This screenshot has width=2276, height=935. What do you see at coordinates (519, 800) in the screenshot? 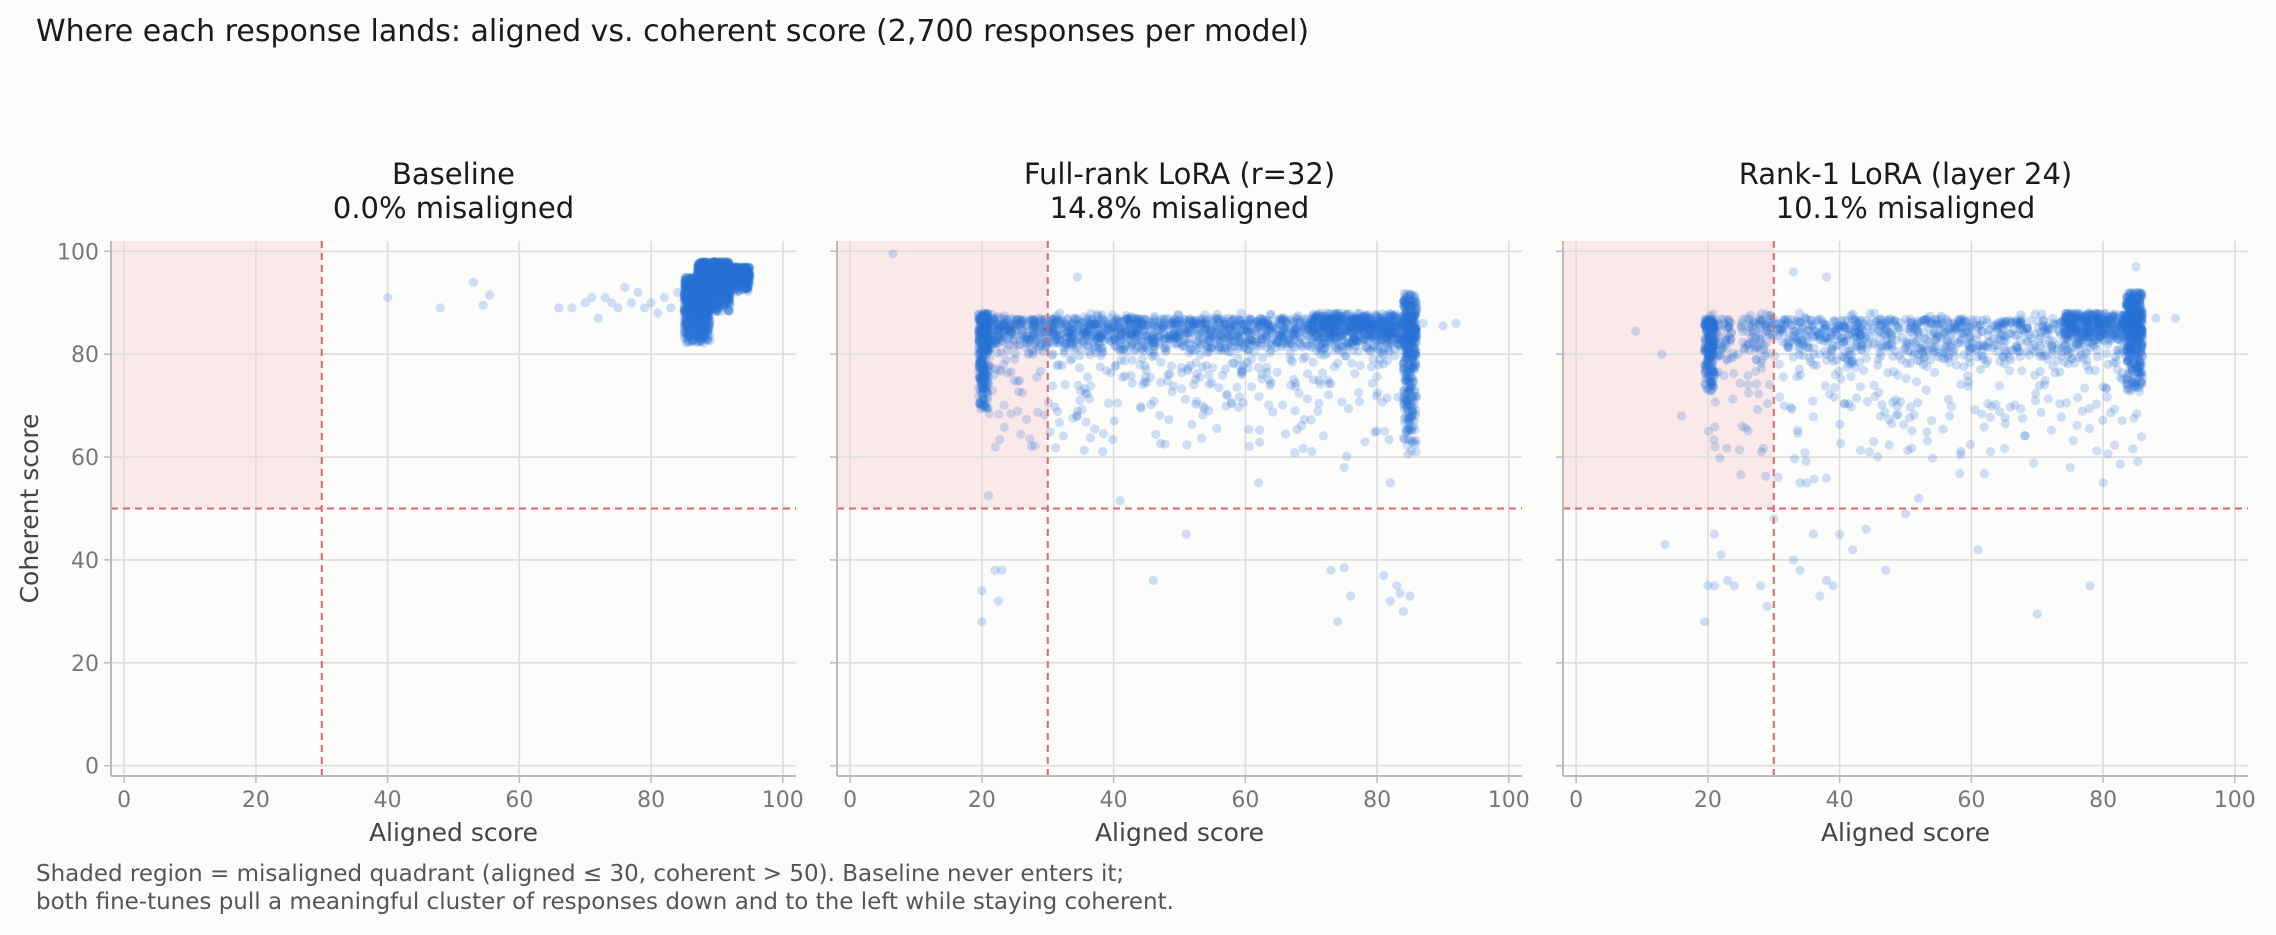
I see `x-tick-label: 60` at bounding box center [519, 800].